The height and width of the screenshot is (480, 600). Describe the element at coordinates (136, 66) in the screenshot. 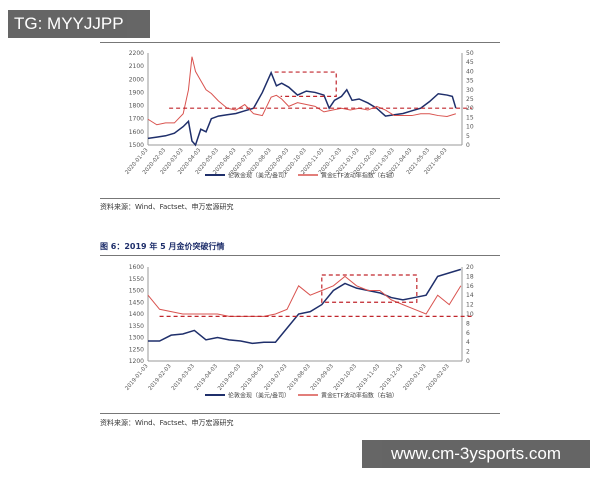

I see `y-tick-label: 2100` at that location.